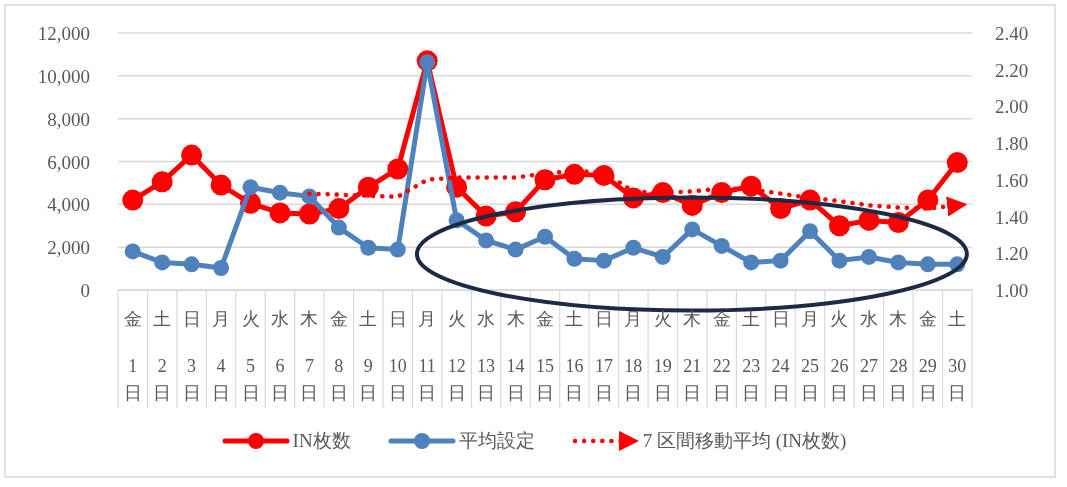 The image size is (1067, 487). What do you see at coordinates (1012, 70) in the screenshot?
I see `y2-tick-label: 2.20` at bounding box center [1012, 70].